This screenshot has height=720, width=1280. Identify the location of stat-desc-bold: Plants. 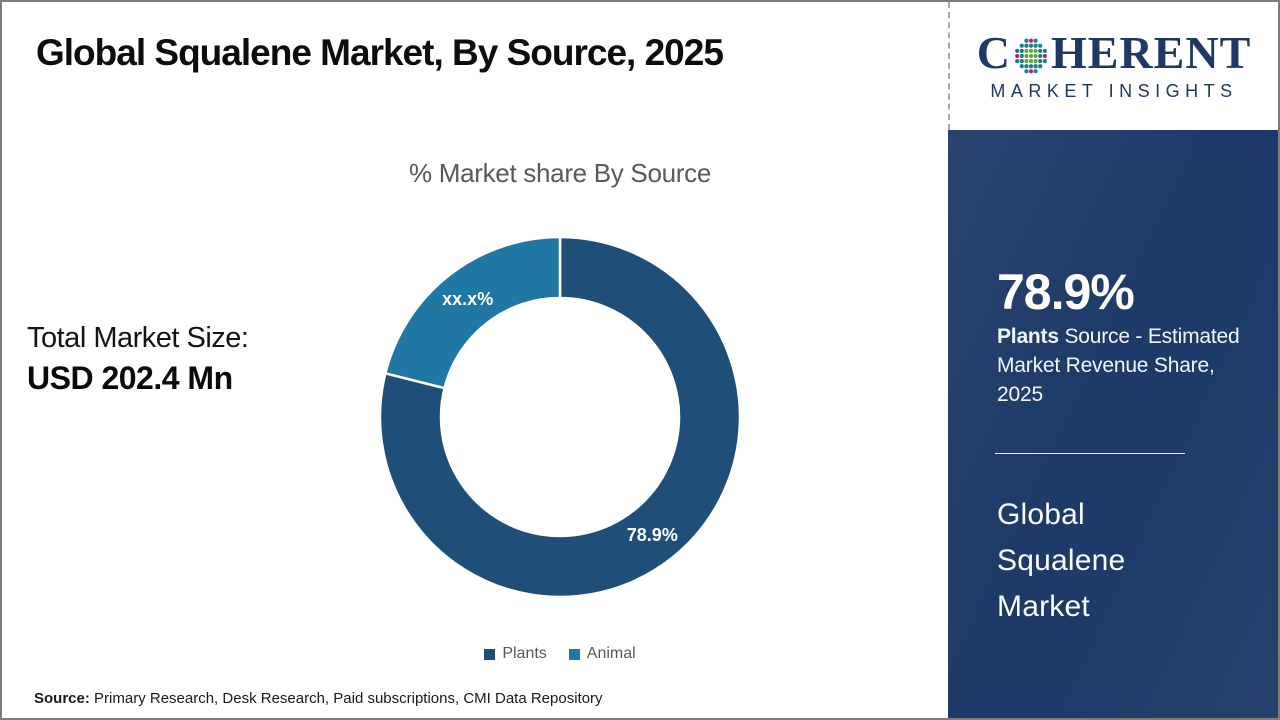
(1028, 336).